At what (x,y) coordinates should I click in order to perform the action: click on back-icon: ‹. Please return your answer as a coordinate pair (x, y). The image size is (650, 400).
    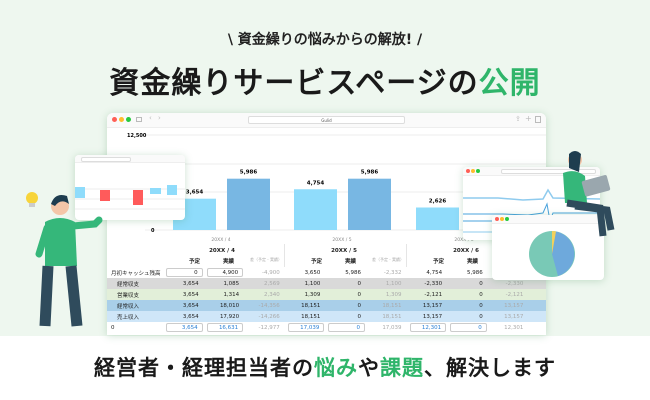
    Looking at the image, I should click on (150, 118).